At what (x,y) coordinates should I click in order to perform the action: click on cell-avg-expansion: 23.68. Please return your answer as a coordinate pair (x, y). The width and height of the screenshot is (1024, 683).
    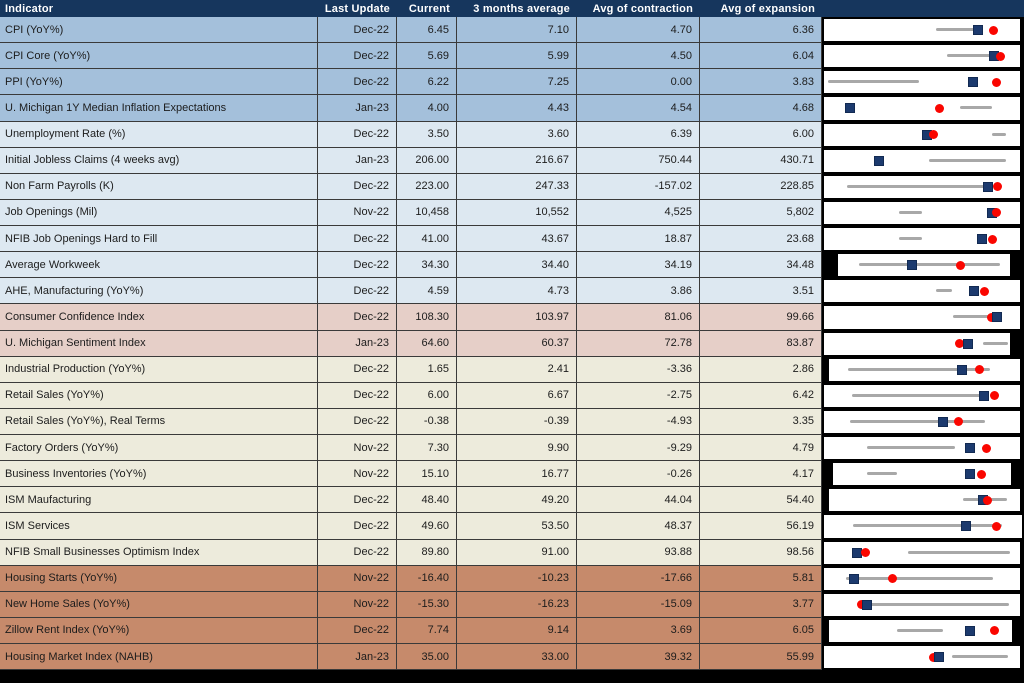
    Looking at the image, I should click on (761, 239).